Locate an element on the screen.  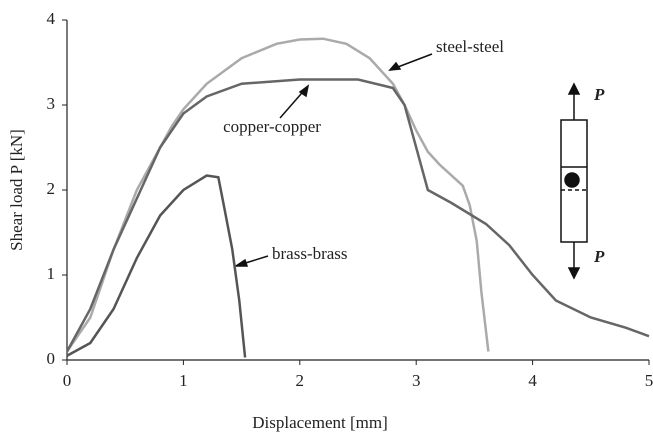
annotation-arrows is located at coordinates (333, 160).